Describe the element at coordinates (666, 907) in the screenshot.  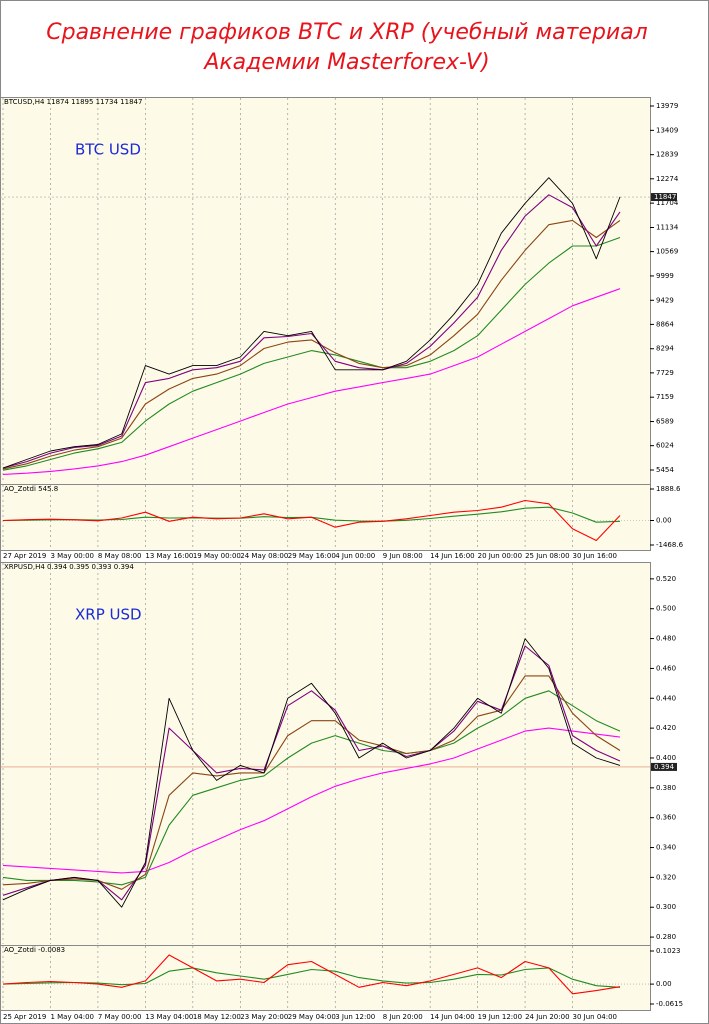
I see `y-tick-label: 0.300` at that location.